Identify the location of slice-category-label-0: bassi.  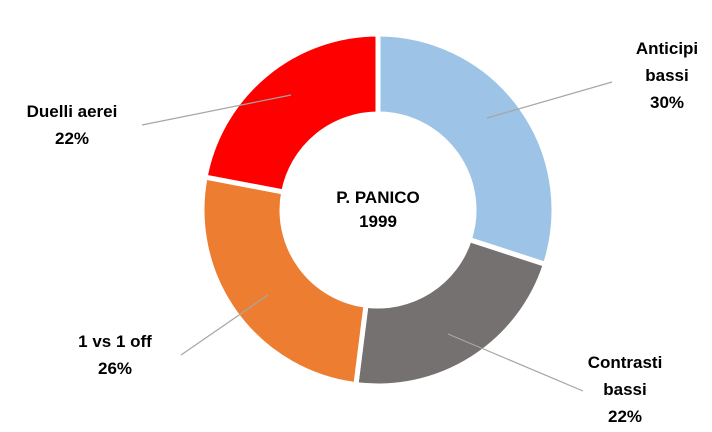
(666, 75).